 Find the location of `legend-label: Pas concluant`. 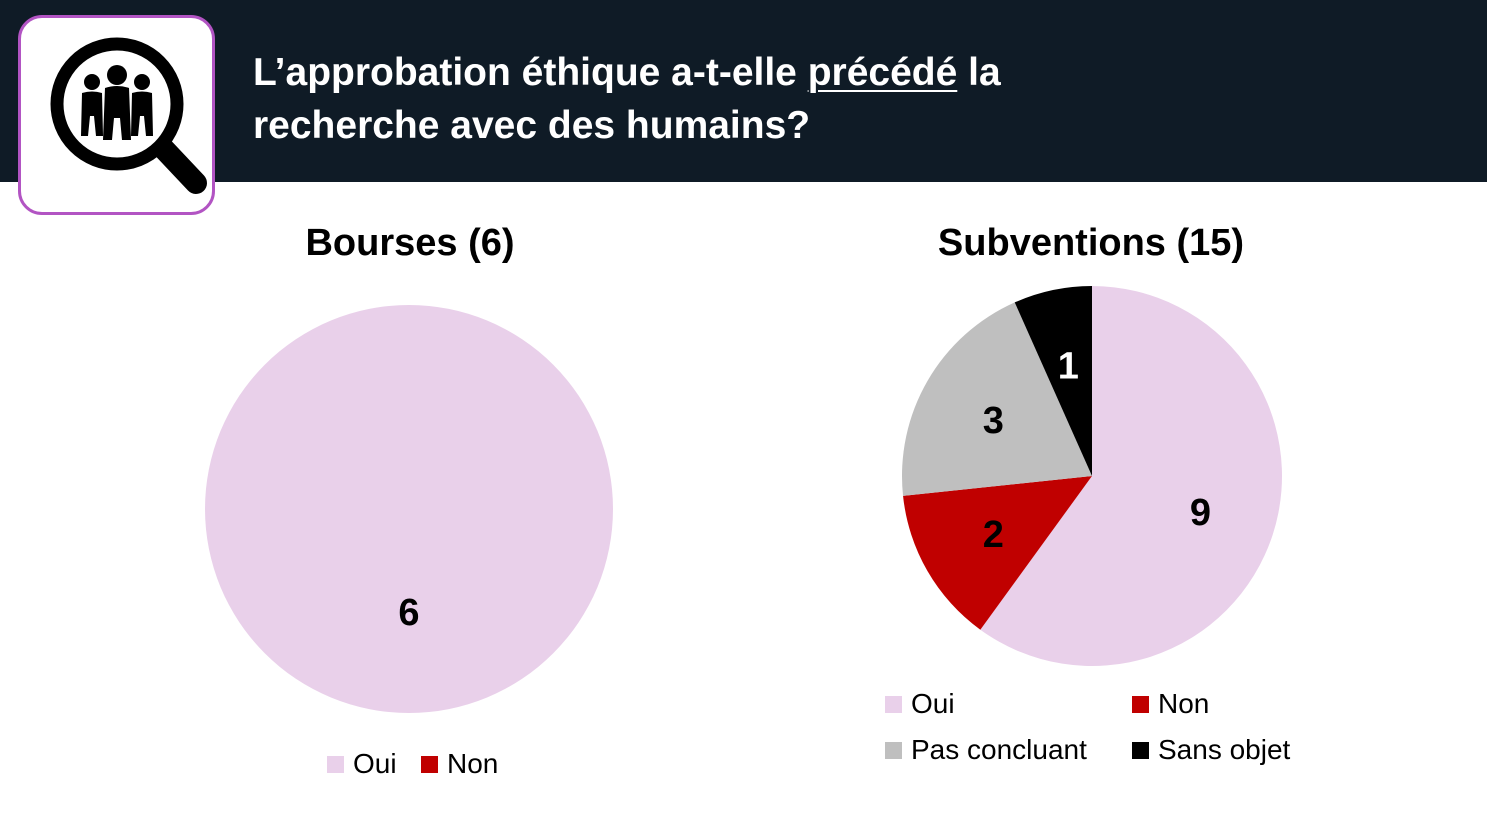

legend-label: Pas concluant is located at coordinates (999, 749).